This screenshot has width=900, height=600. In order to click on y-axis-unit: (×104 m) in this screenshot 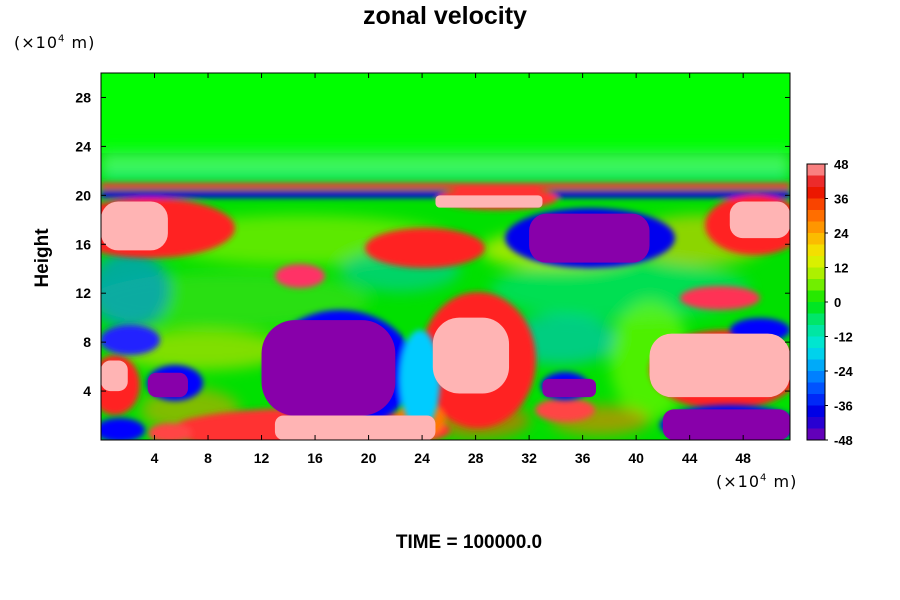, I will do `click(55, 42)`.